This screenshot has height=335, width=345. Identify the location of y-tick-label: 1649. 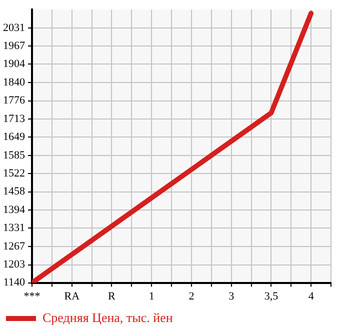
(14, 137).